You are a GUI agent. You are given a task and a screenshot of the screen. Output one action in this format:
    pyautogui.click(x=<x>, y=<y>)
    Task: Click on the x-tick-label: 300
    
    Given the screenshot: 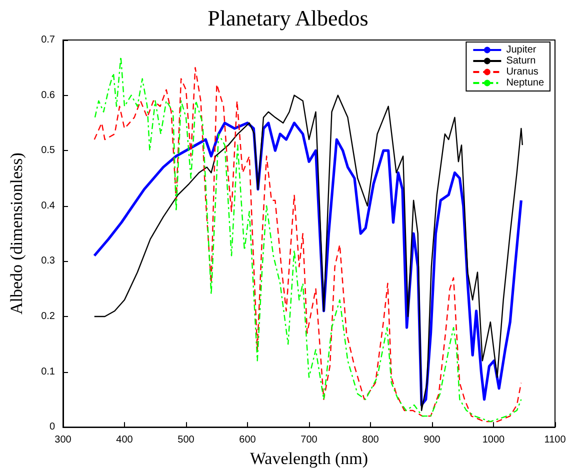 What is the action you would take?
    pyautogui.click(x=63, y=440)
    